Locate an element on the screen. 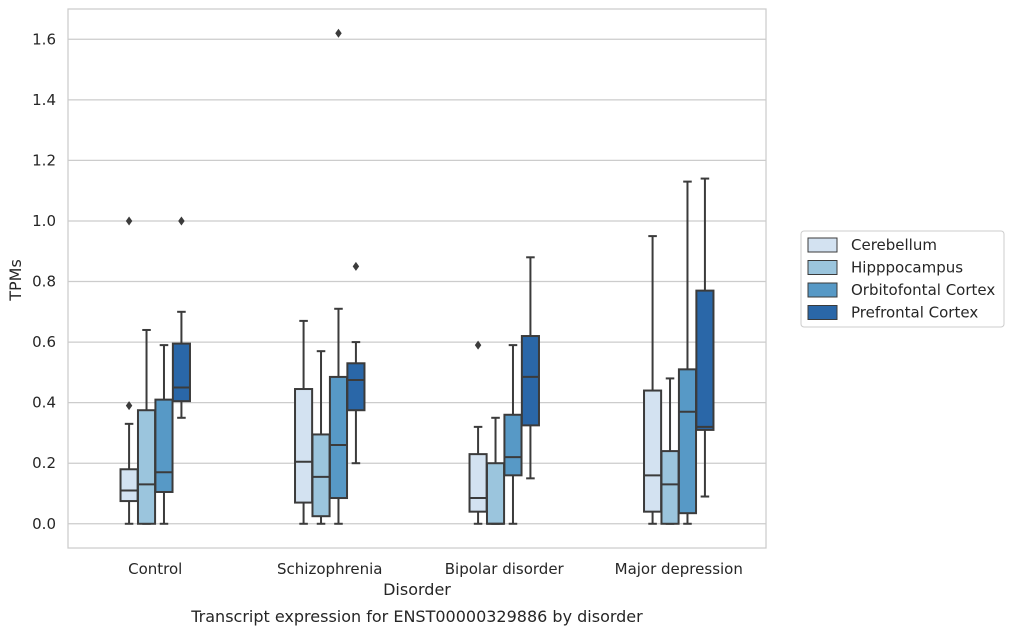 The height and width of the screenshot is (634, 1014). y-tick-label: 0.4 is located at coordinates (44, 403).